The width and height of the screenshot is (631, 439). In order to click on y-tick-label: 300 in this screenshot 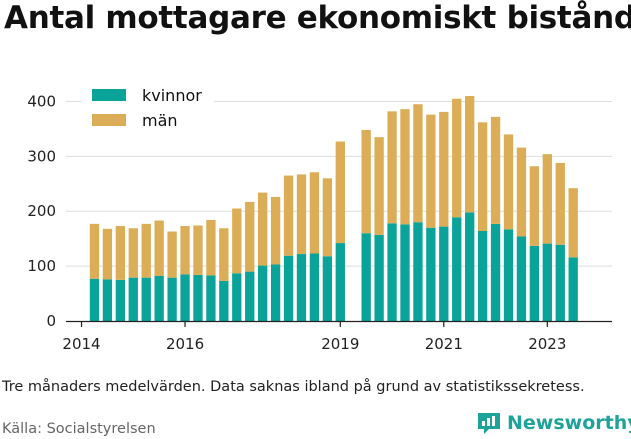, I will do `click(41, 156)`.